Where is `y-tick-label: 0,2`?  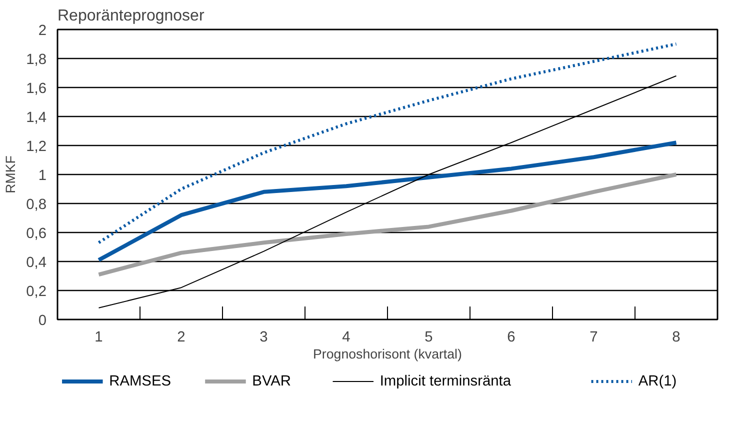
y-tick-label: 0,2 is located at coordinates (36, 292).